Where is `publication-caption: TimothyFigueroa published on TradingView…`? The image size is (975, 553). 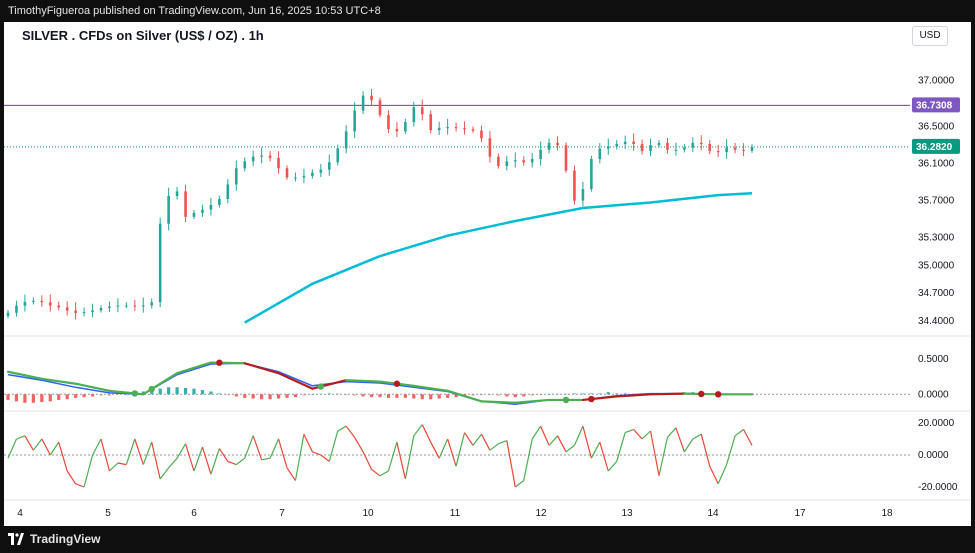
publication-caption: TimothyFigueroa published on TradingView… is located at coordinates (194, 11).